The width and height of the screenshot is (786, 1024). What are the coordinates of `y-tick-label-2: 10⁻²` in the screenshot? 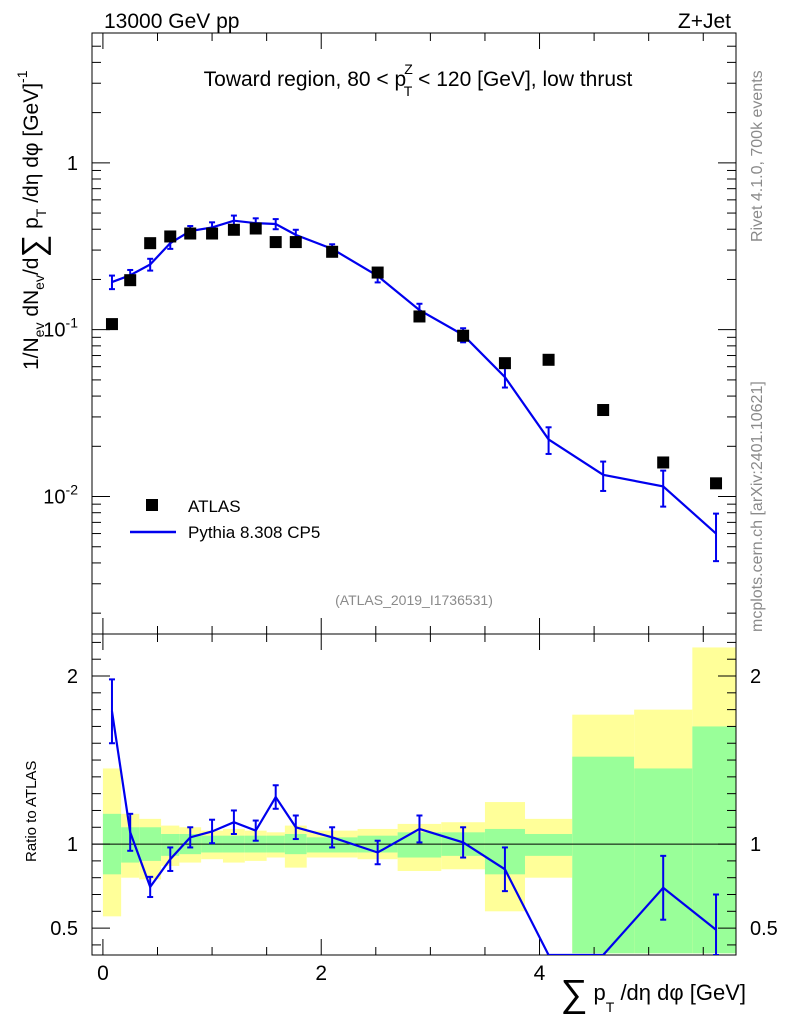 It's located at (60, 495).